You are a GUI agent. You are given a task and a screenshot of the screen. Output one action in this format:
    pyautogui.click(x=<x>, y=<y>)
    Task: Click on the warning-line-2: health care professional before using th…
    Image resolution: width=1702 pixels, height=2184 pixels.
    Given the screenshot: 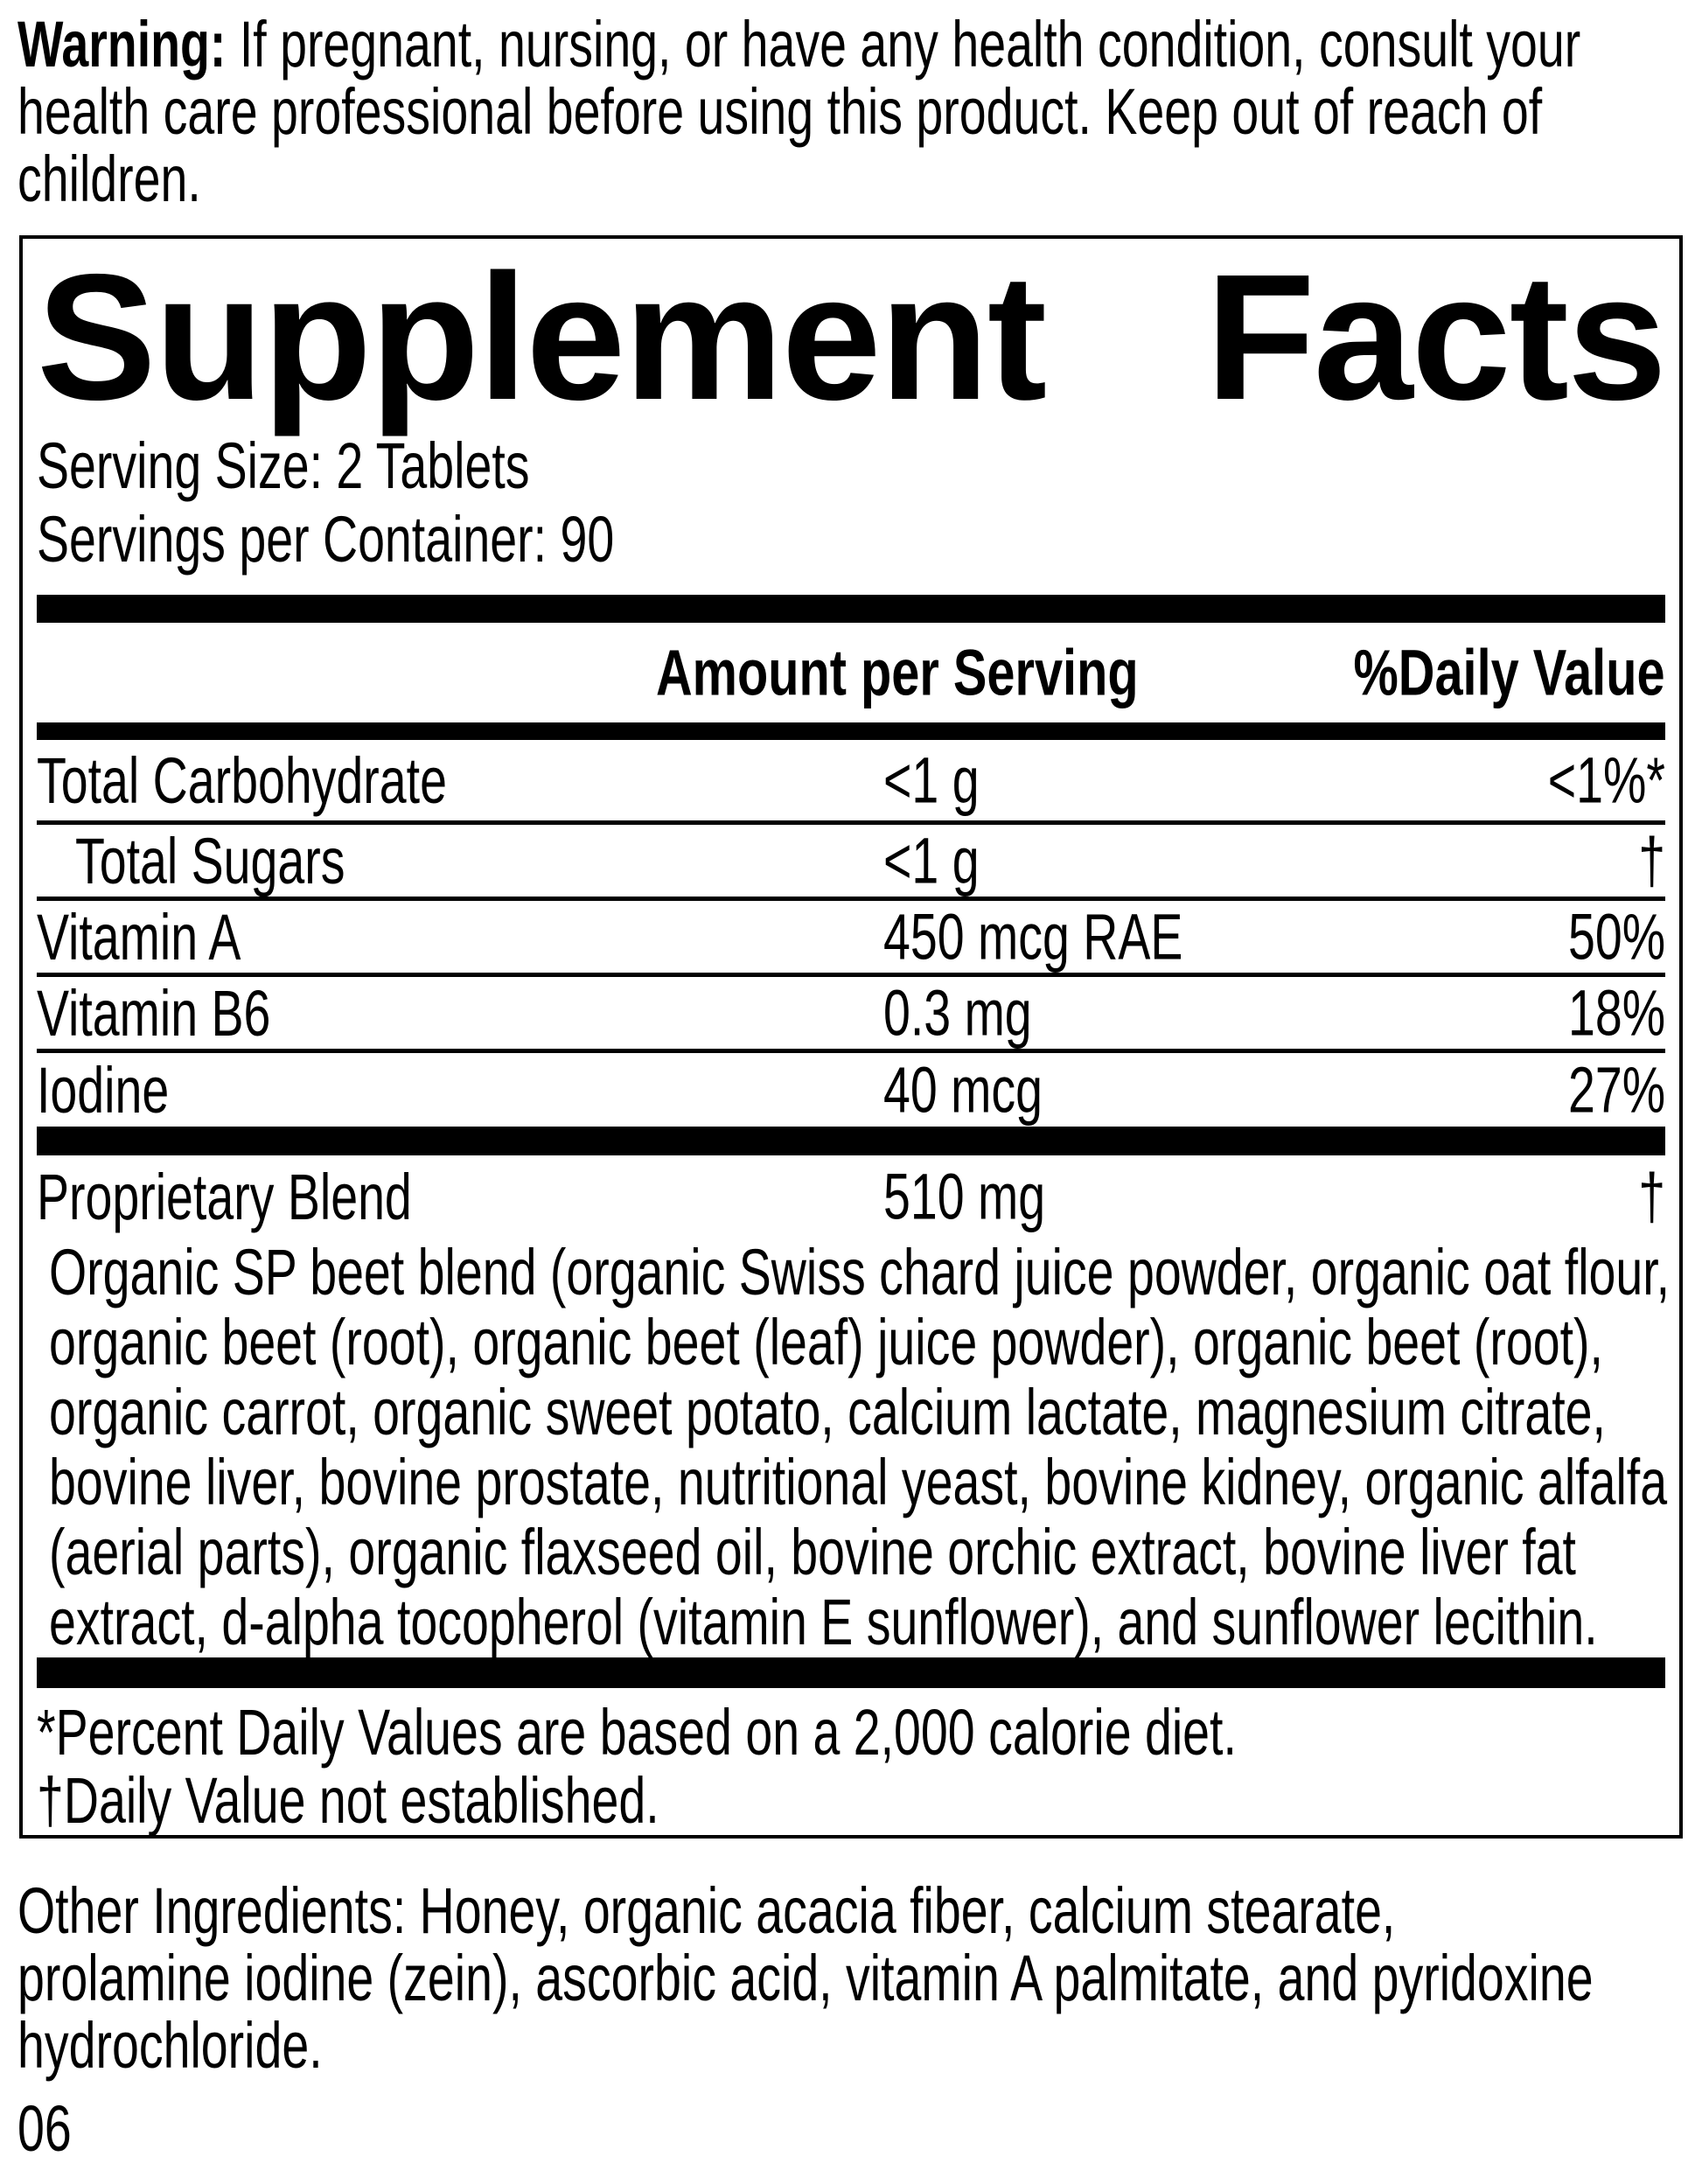 What is the action you would take?
    pyautogui.click(x=780, y=111)
    